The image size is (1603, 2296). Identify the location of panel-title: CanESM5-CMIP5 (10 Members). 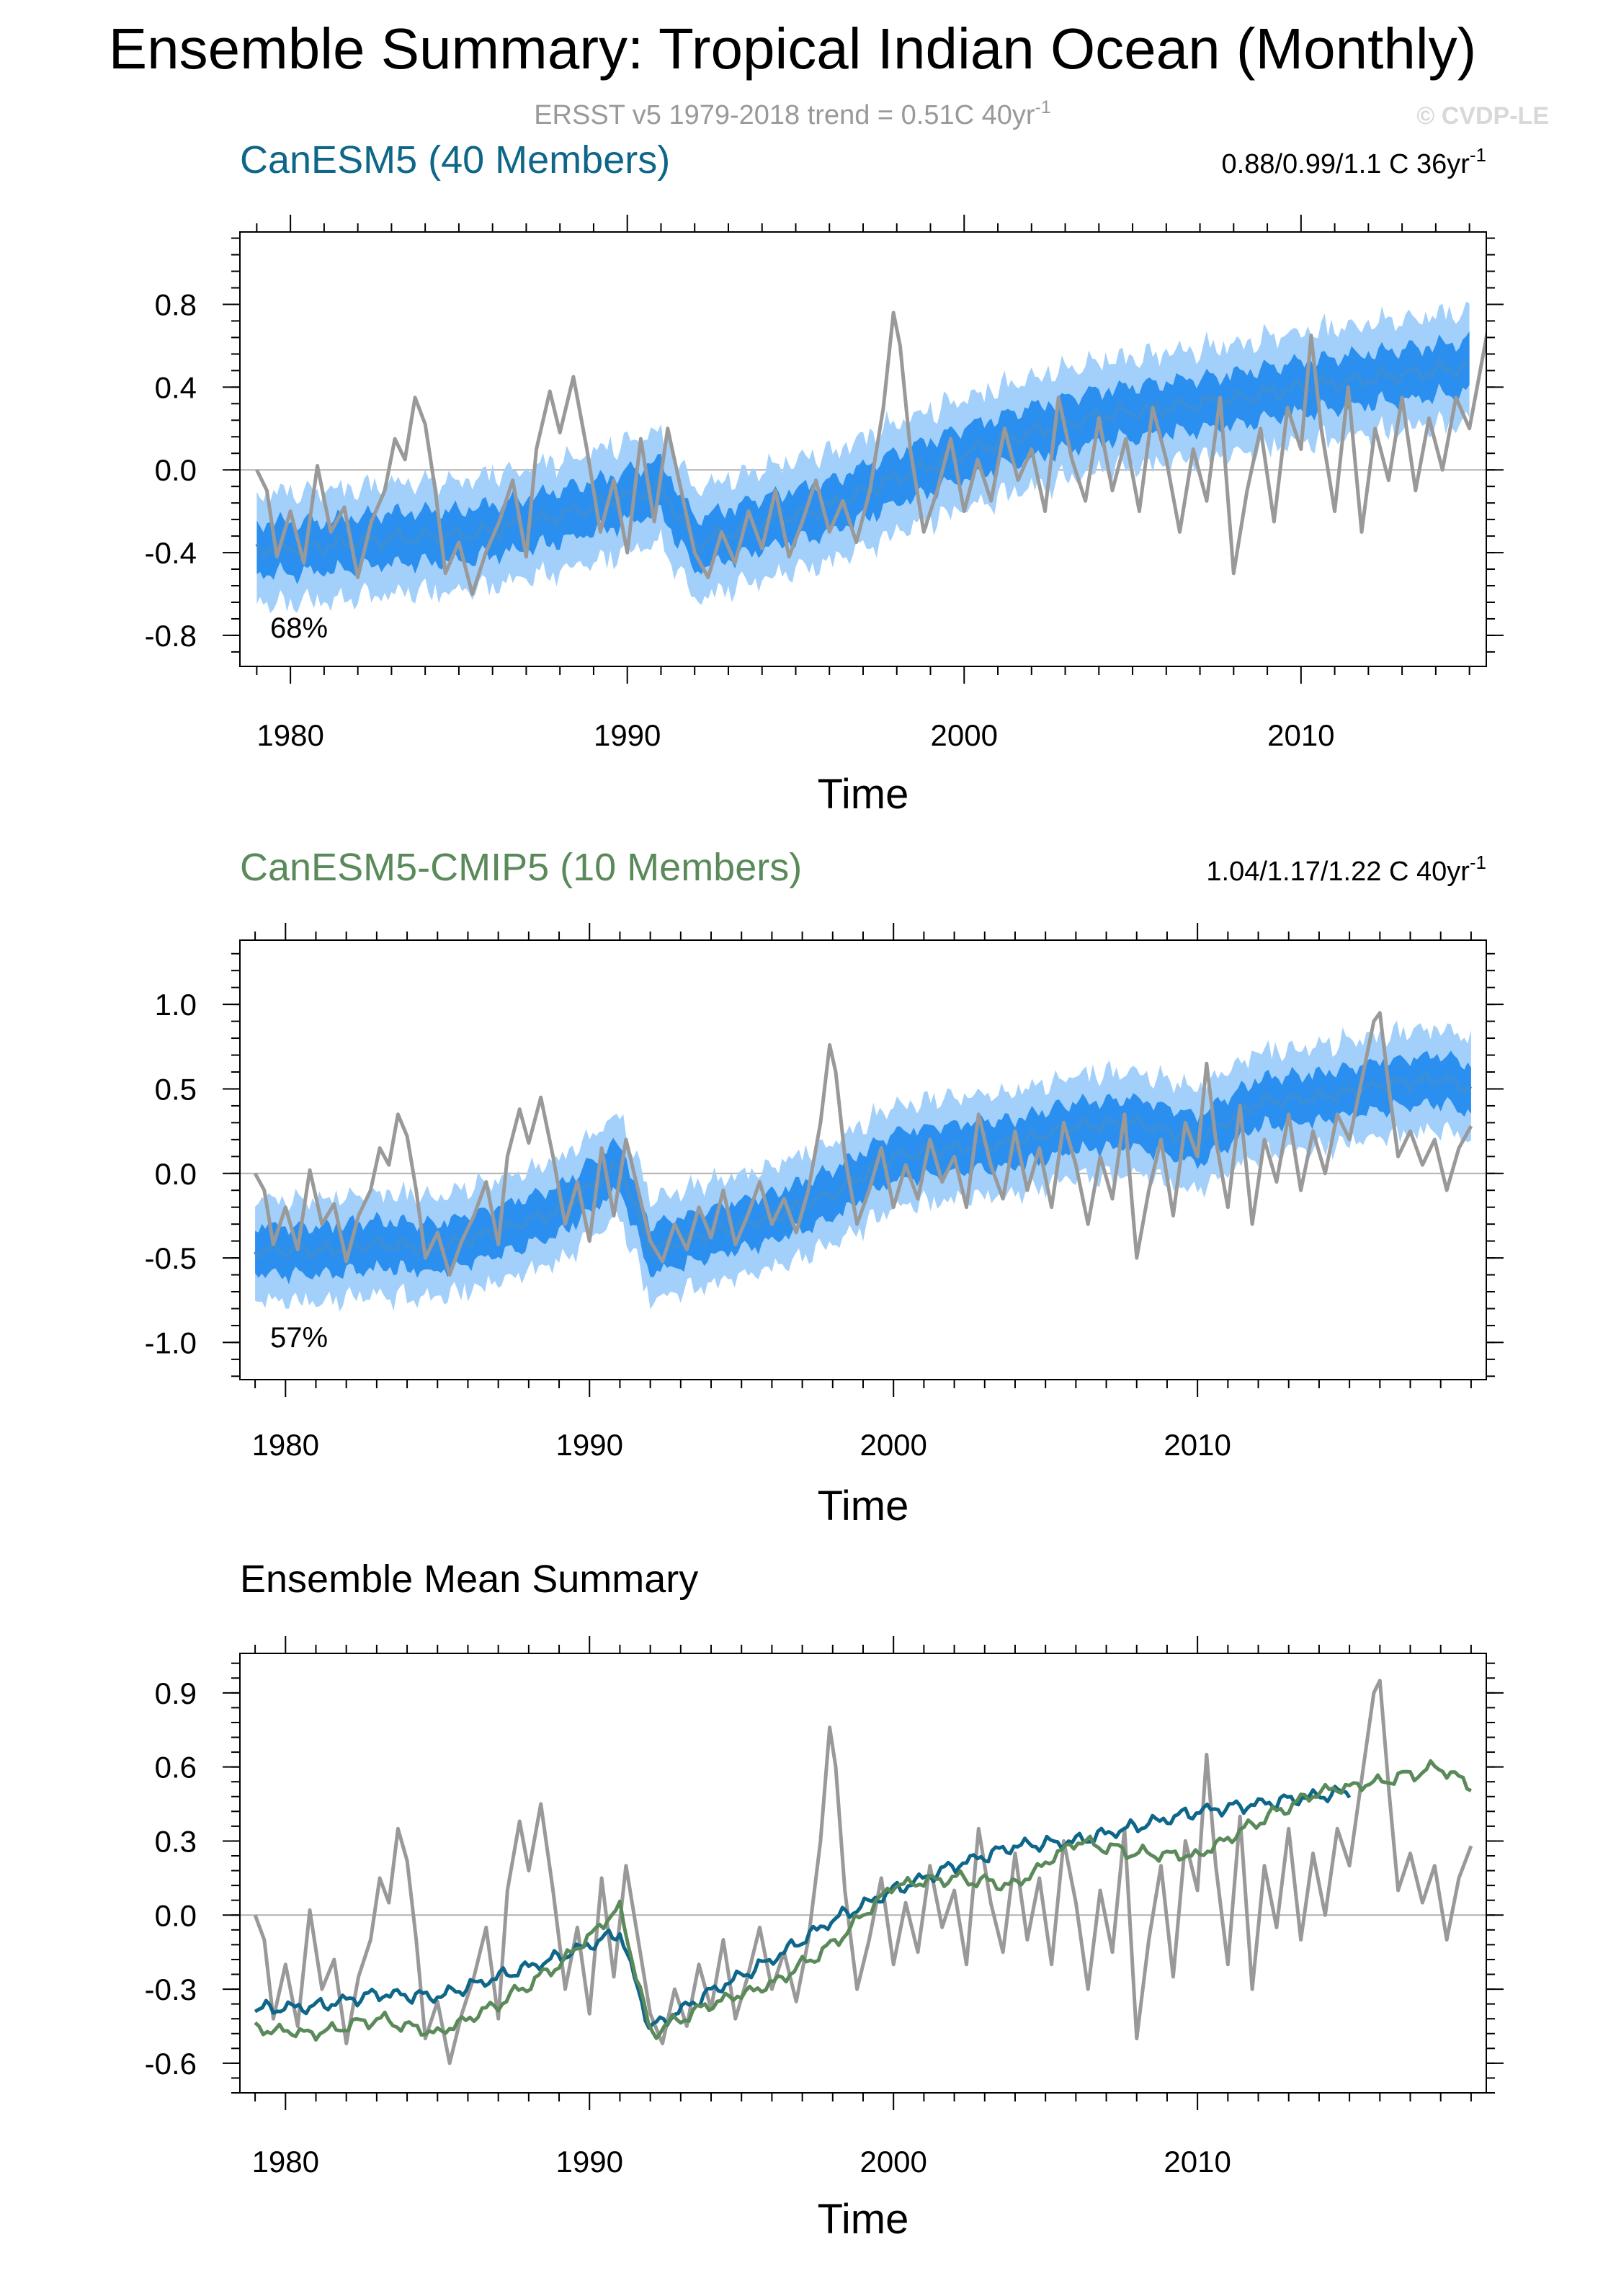
(521, 867).